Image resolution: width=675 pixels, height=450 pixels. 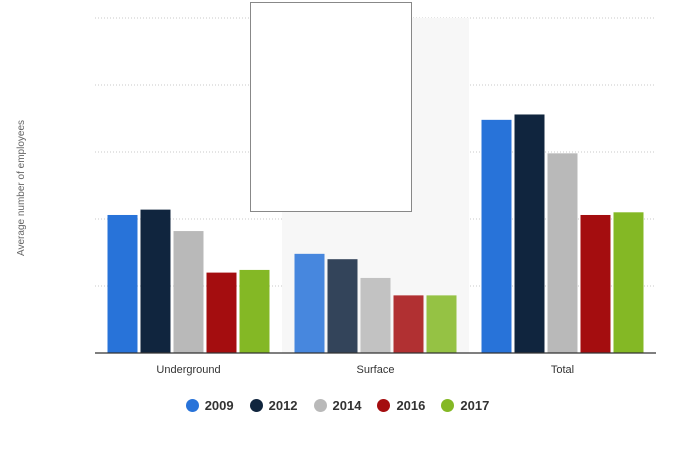 I want to click on legend: 2009 2012 2014 2016 2017, so click(x=337, y=405).